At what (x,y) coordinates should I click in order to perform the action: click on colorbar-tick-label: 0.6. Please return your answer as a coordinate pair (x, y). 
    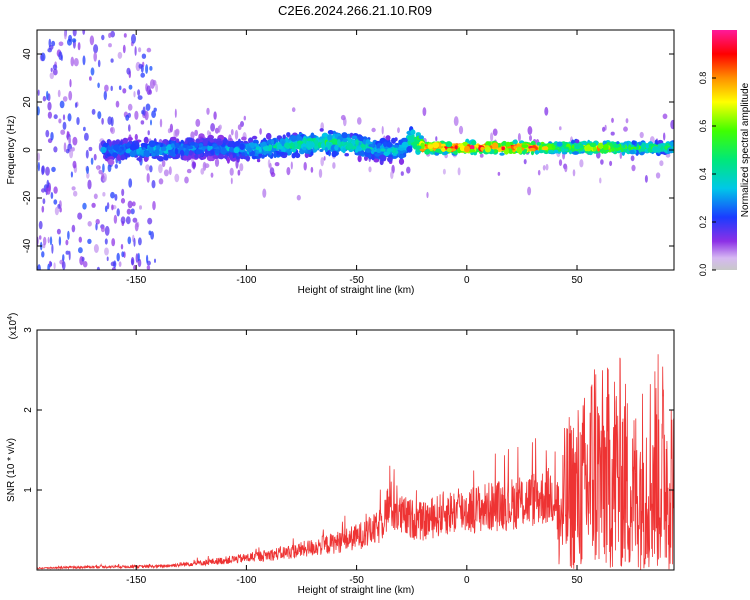
    Looking at the image, I should click on (703, 126).